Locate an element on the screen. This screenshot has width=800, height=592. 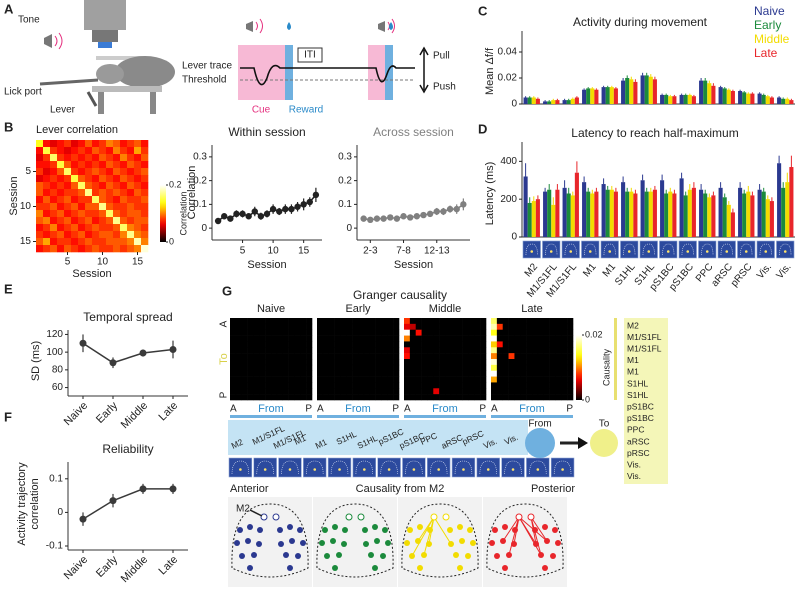
cue-label: Cue is located at coordinates (261, 110).